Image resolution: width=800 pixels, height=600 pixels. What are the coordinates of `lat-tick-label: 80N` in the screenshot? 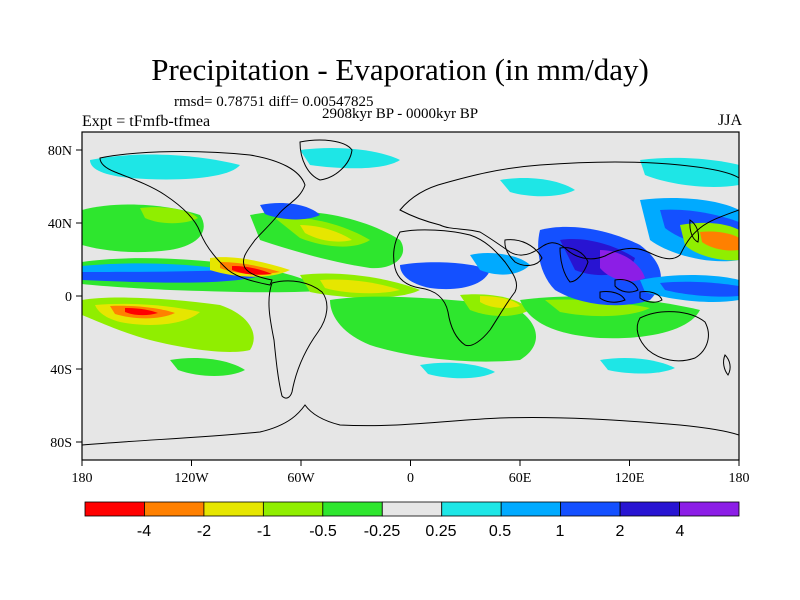 It's located at (60, 151).